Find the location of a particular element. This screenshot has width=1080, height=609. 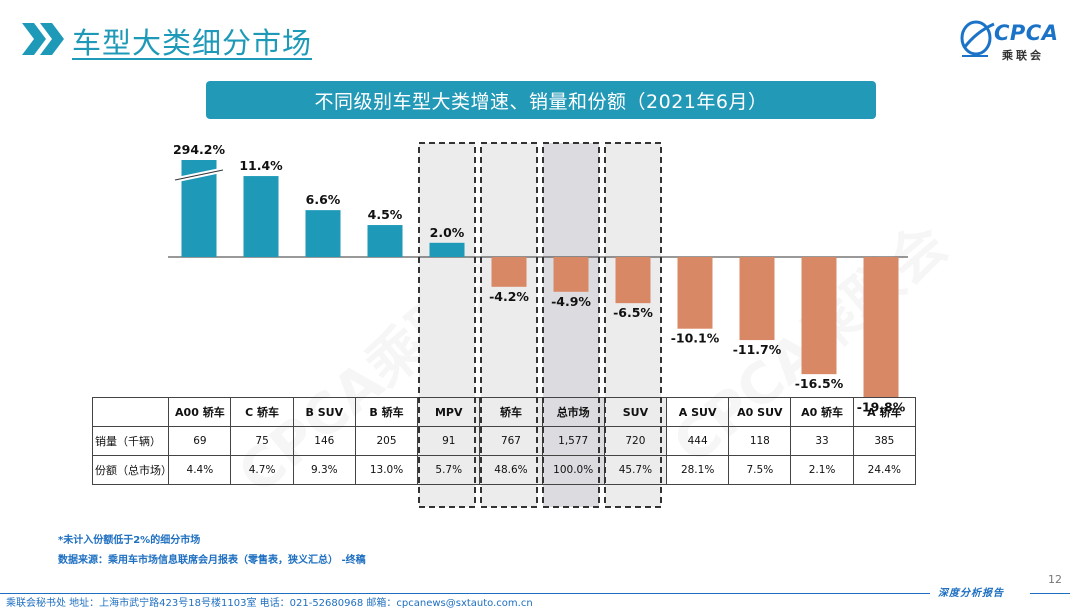

cpca-logo: CPCA 乘联会 is located at coordinates (1010, 41).